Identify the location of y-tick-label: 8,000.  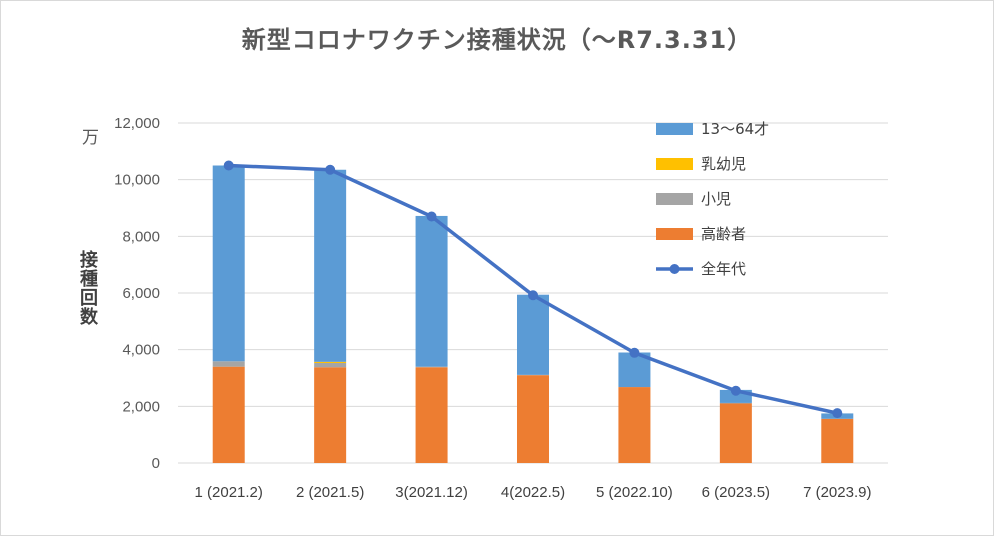
(141, 236).